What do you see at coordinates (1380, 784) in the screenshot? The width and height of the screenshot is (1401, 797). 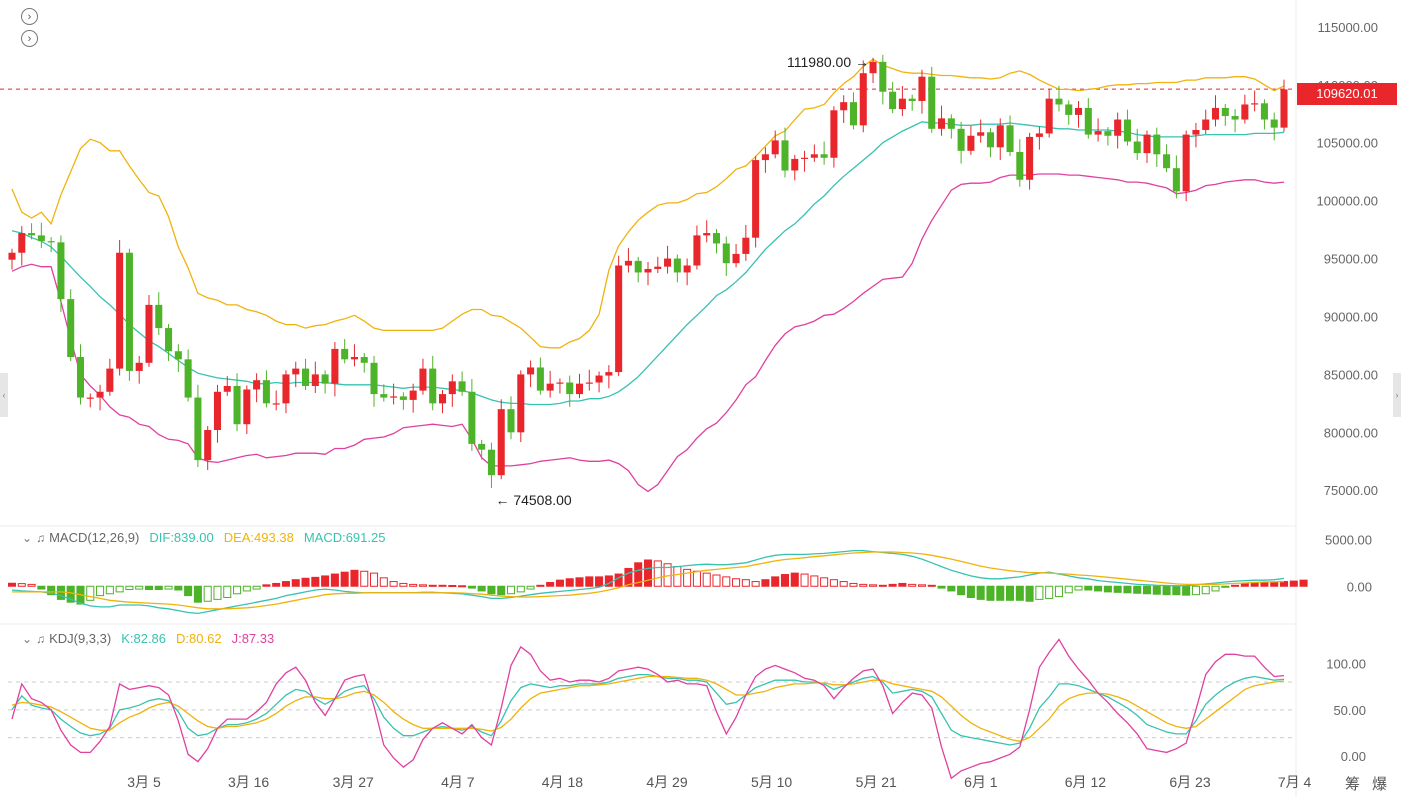 I see `footer-button-liquidations: 爆` at bounding box center [1380, 784].